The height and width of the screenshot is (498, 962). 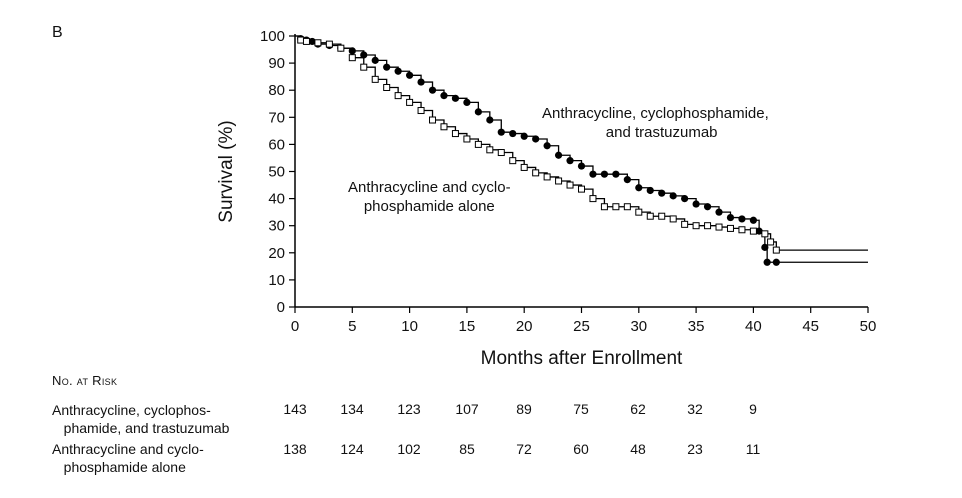 I want to click on risk-value-row0-col1: 134, so click(x=352, y=409).